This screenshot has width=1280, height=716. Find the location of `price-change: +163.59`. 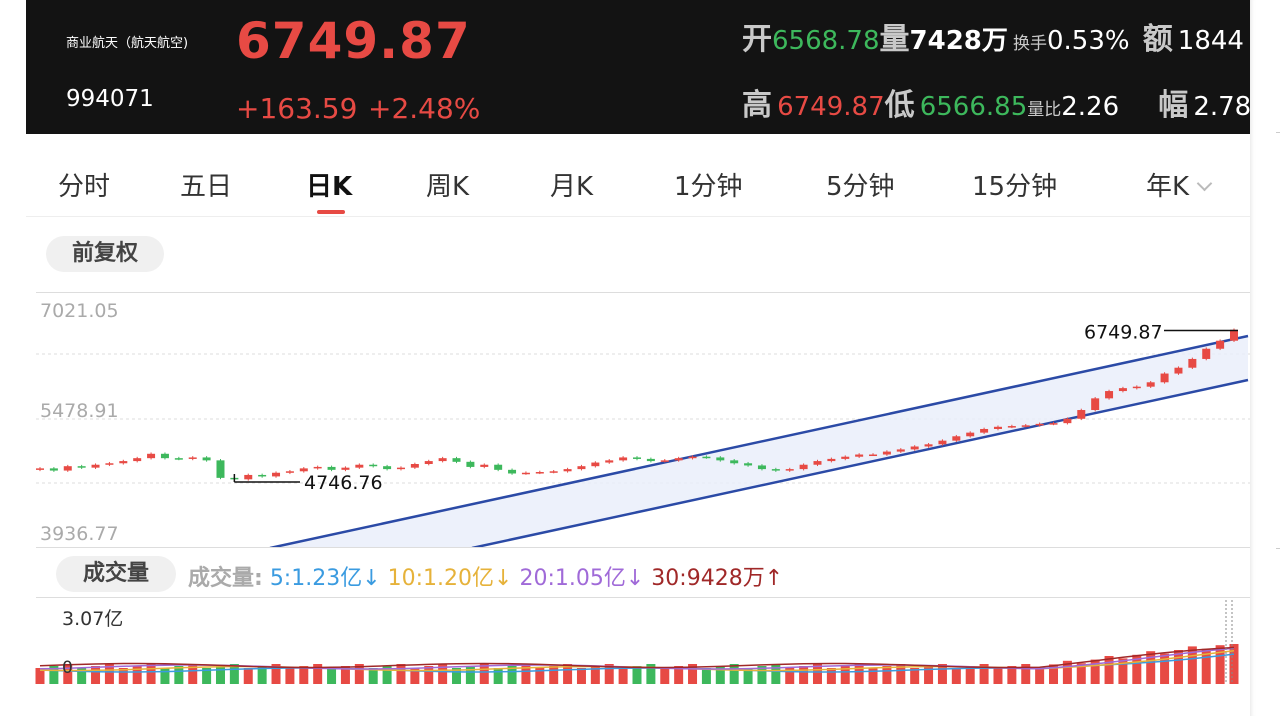

price-change: +163.59 is located at coordinates (297, 108).